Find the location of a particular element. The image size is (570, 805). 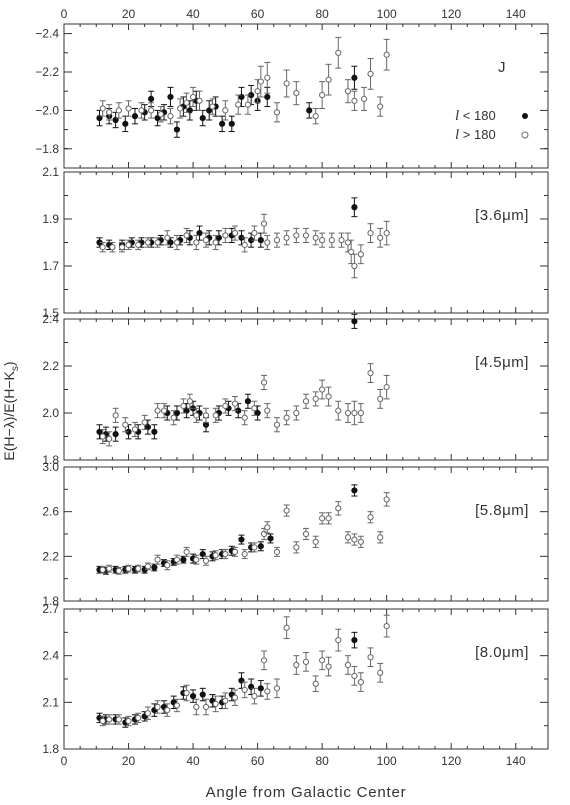

y-tick-label: 2.1 is located at coordinates (50, 172).